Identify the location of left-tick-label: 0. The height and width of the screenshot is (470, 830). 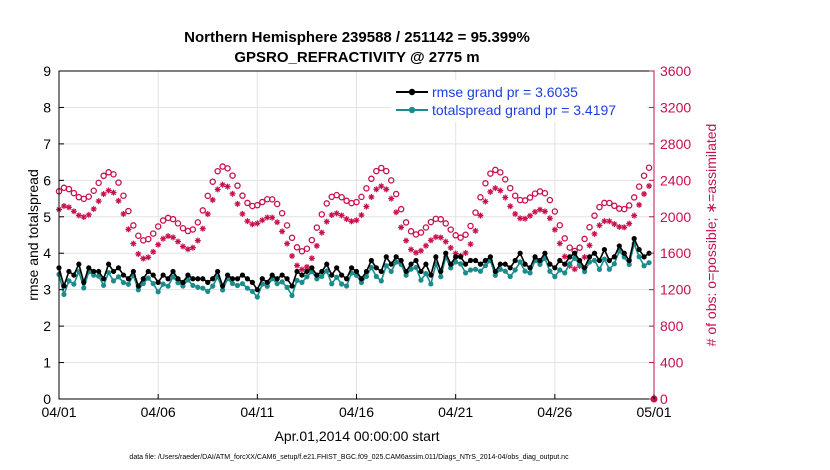
(47, 399).